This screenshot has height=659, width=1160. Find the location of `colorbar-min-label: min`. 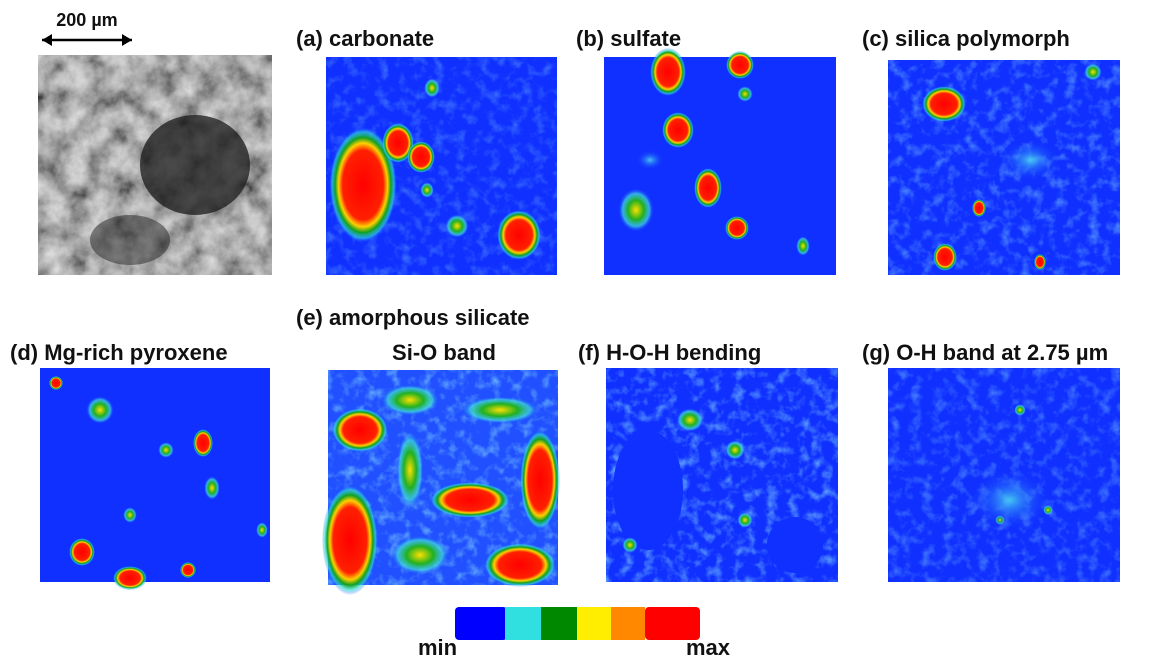

colorbar-min-label: min is located at coordinates (437, 647).